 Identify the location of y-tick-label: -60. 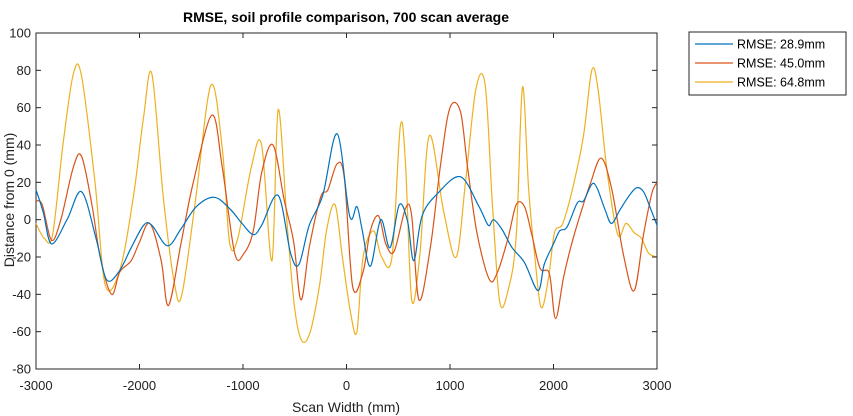
(21, 331).